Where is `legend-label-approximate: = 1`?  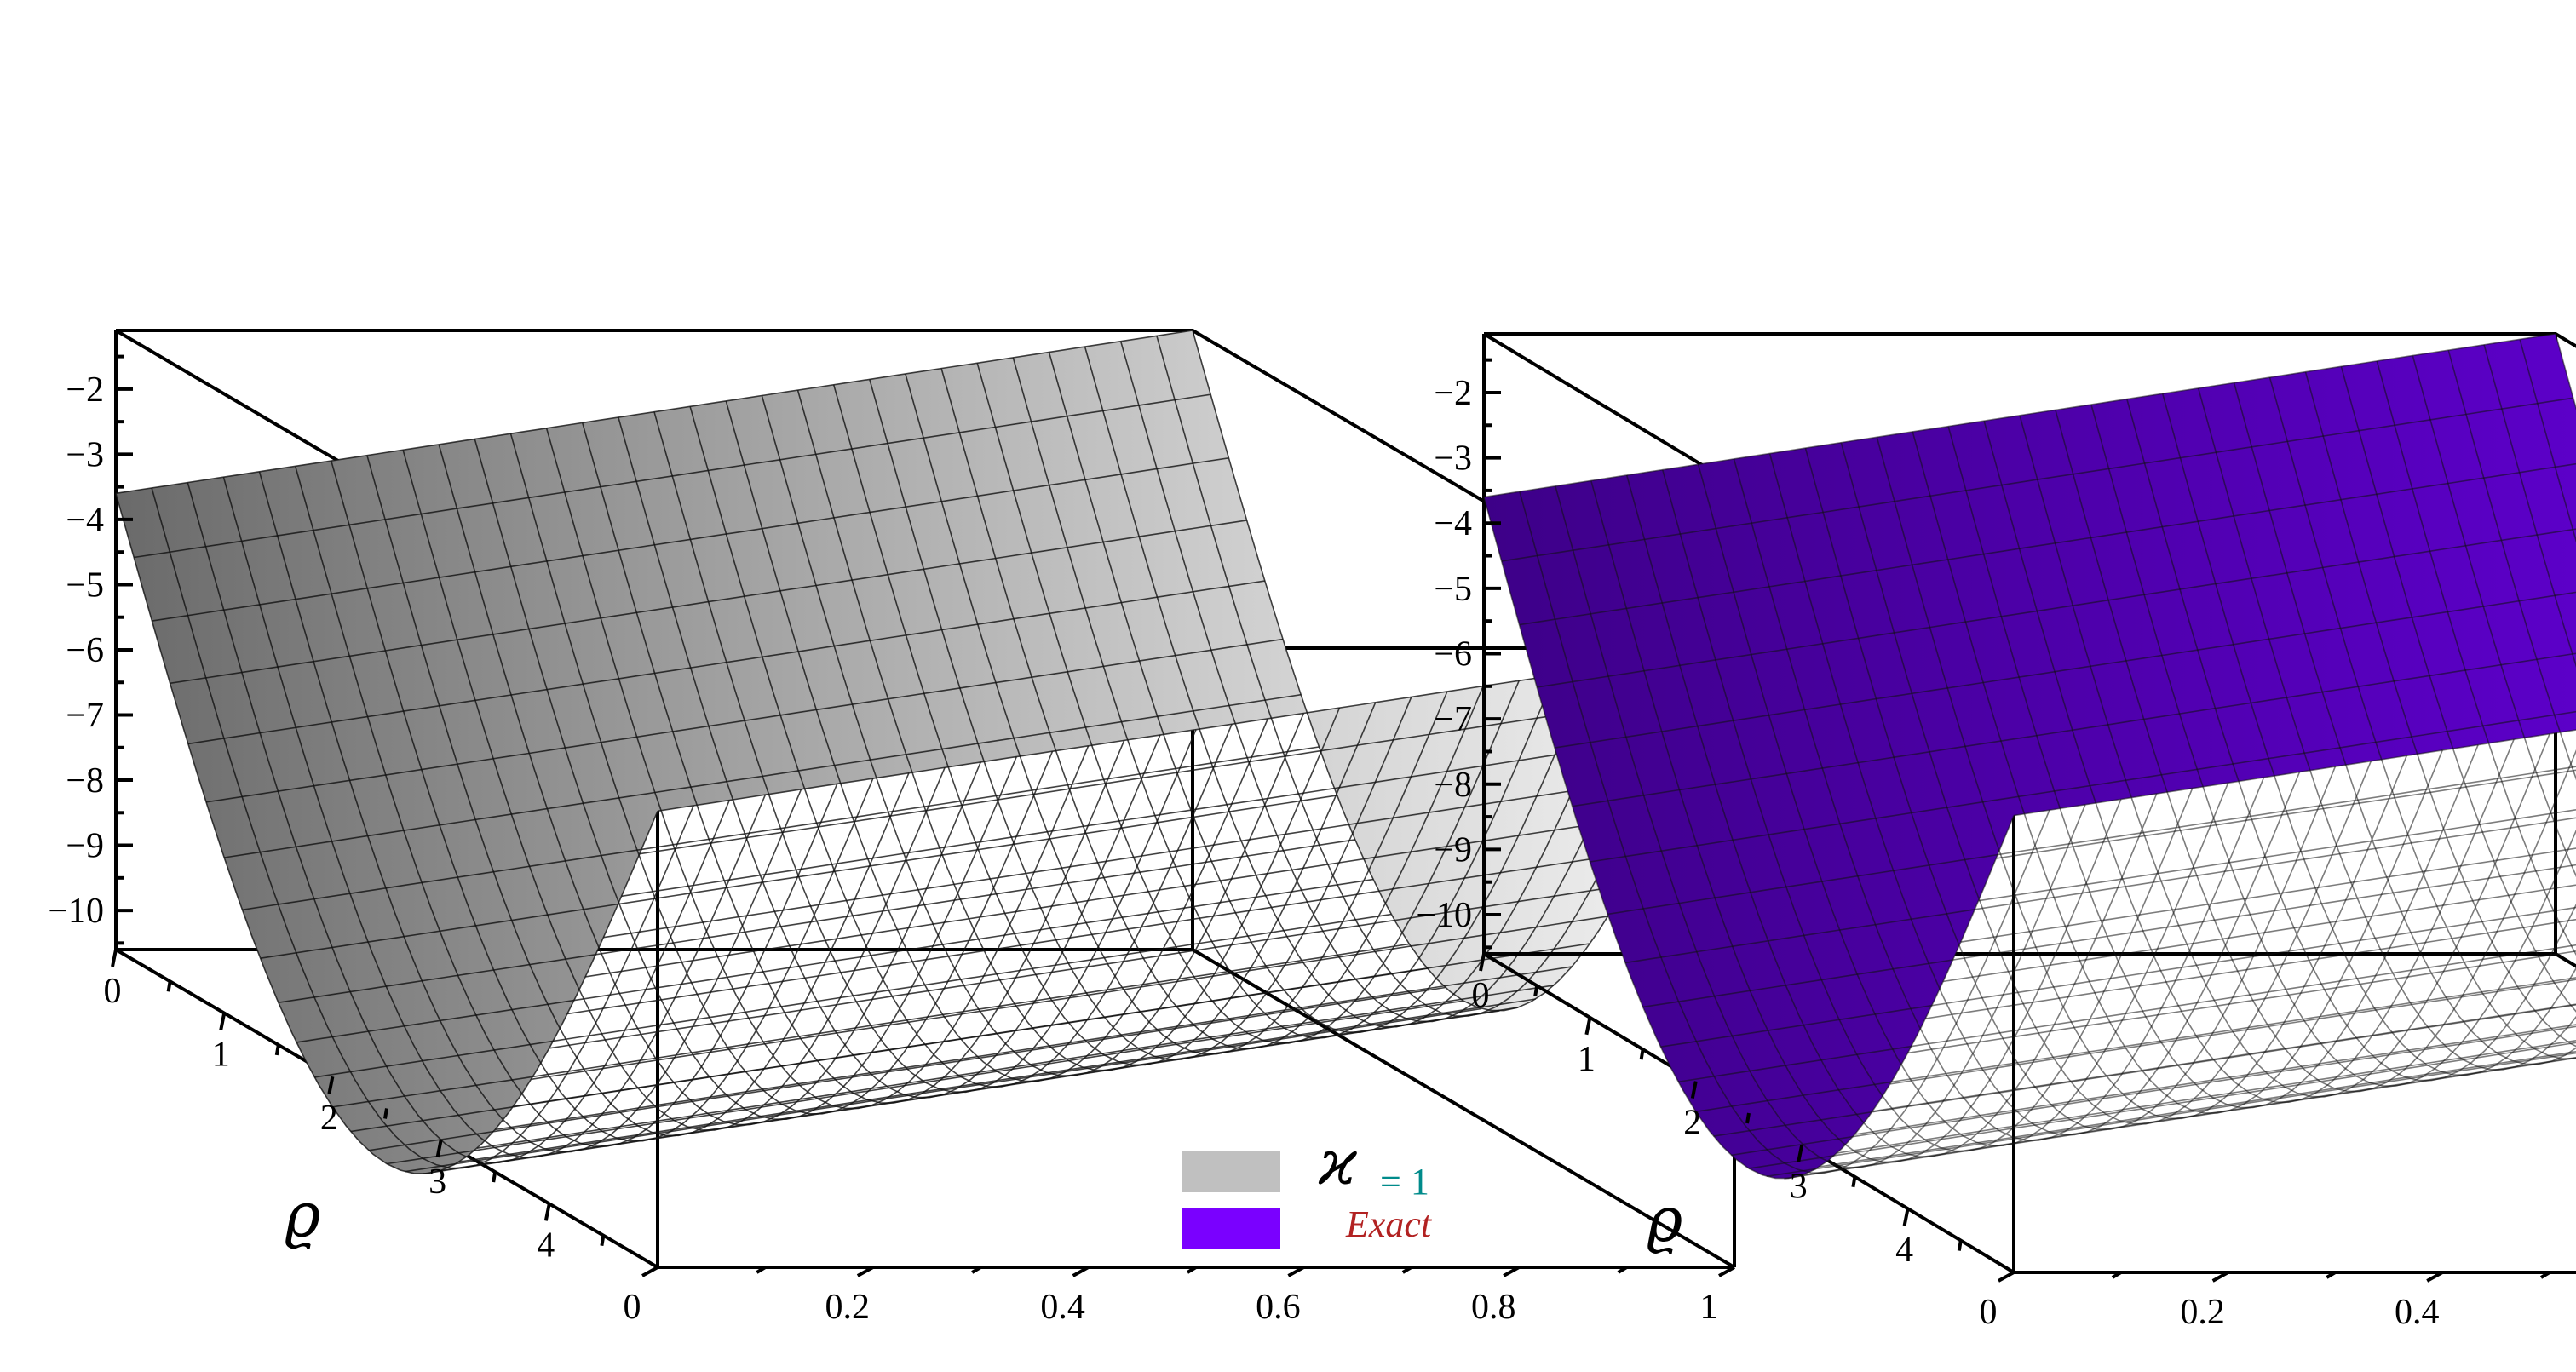
legend-label-approximate: = 1 is located at coordinates (1404, 1182).